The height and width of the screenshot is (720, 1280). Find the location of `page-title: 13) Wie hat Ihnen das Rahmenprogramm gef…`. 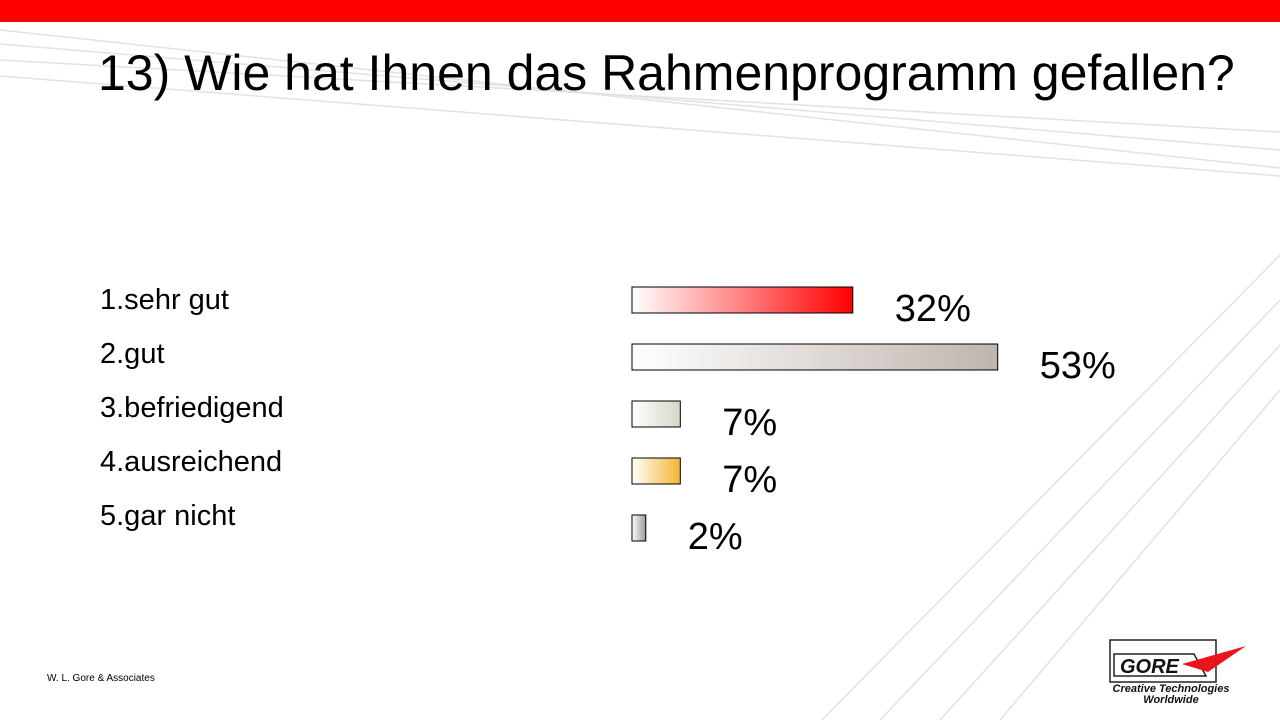

page-title: 13) Wie hat Ihnen das Rahmenprogramm gef… is located at coordinates (666, 73).